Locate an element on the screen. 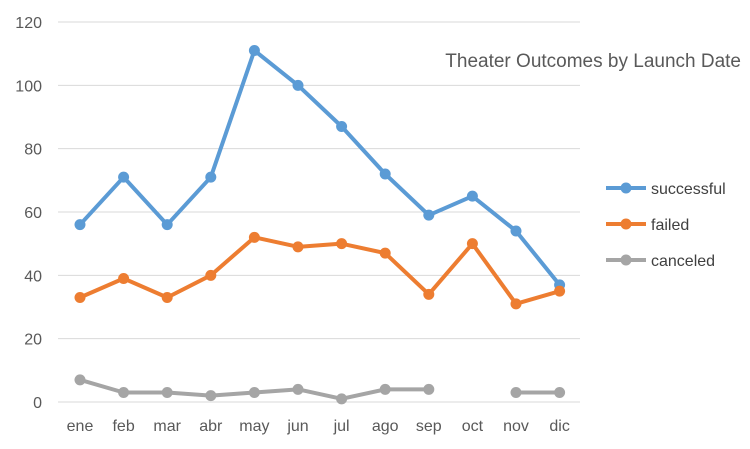 The width and height of the screenshot is (750, 449). legend-item-successful: successful is located at coordinates (666, 189).